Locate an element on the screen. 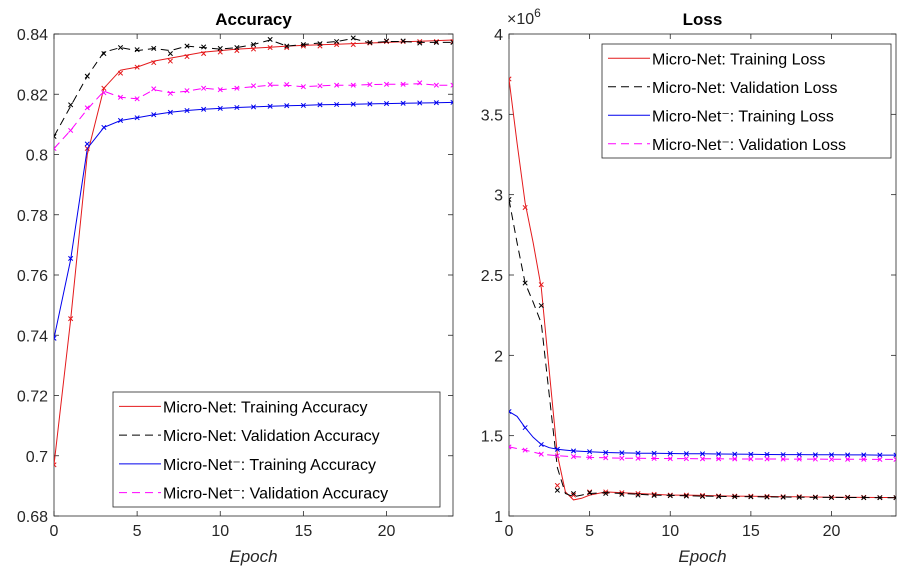 The width and height of the screenshot is (899, 576). y-exponent-power: 6 is located at coordinates (537, 13).